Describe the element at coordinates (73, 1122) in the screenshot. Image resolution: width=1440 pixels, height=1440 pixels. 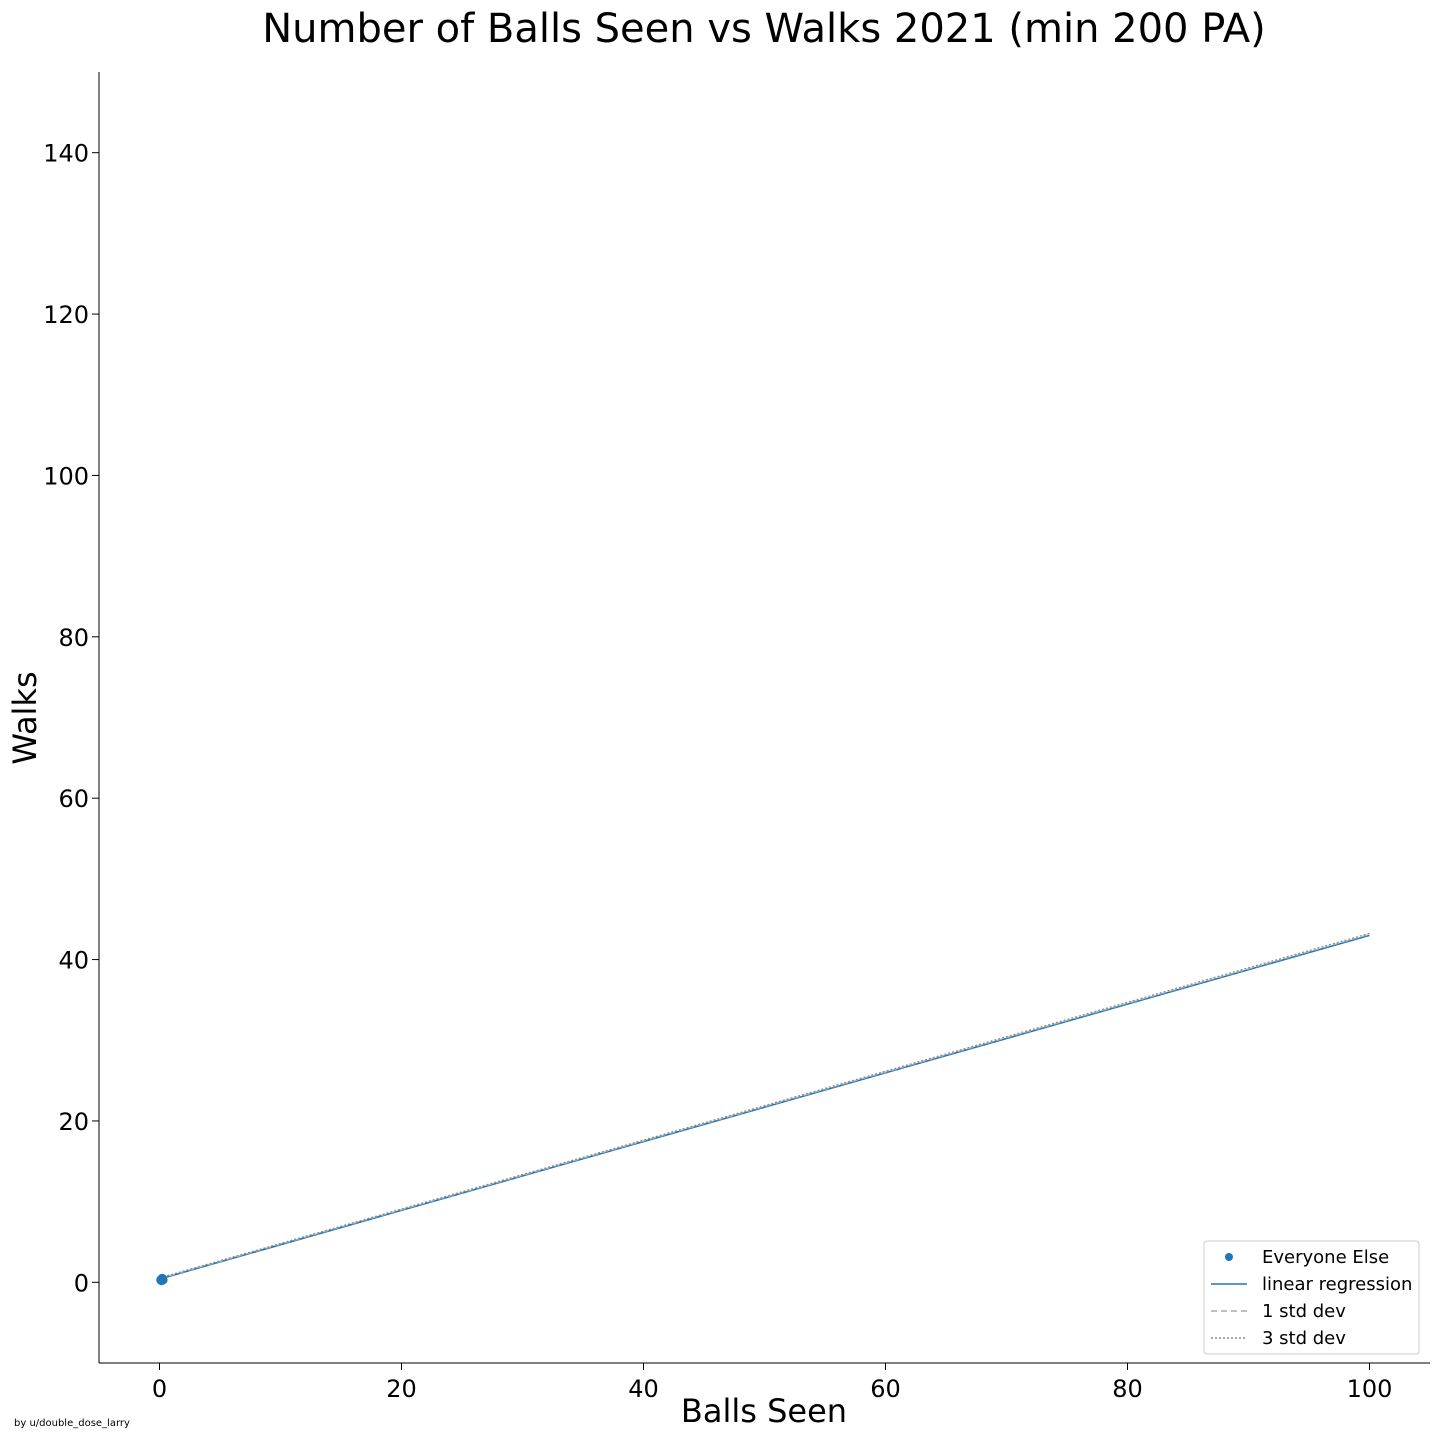
I see `y-tick-label: 20` at that location.